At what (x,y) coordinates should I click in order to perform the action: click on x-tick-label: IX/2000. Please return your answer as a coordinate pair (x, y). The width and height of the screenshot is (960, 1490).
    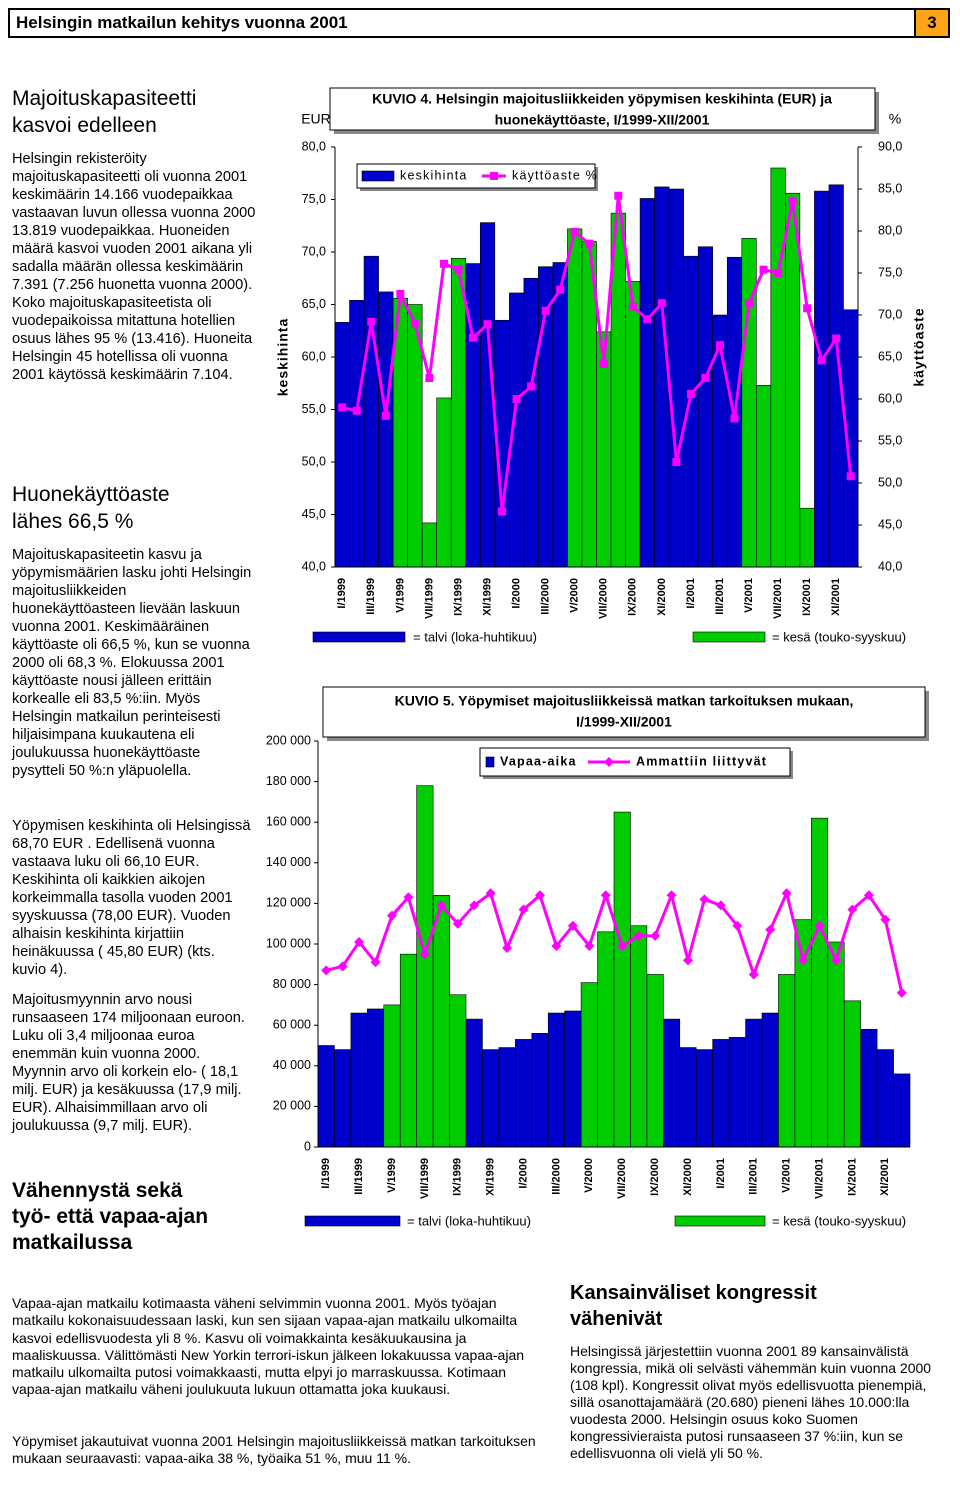
    Looking at the image, I should click on (655, 1177).